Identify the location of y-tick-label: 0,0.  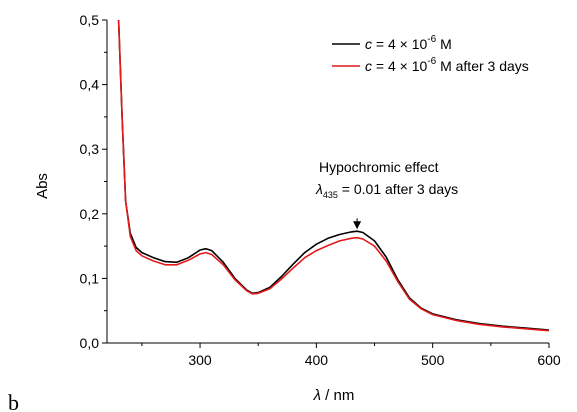
(90, 343).